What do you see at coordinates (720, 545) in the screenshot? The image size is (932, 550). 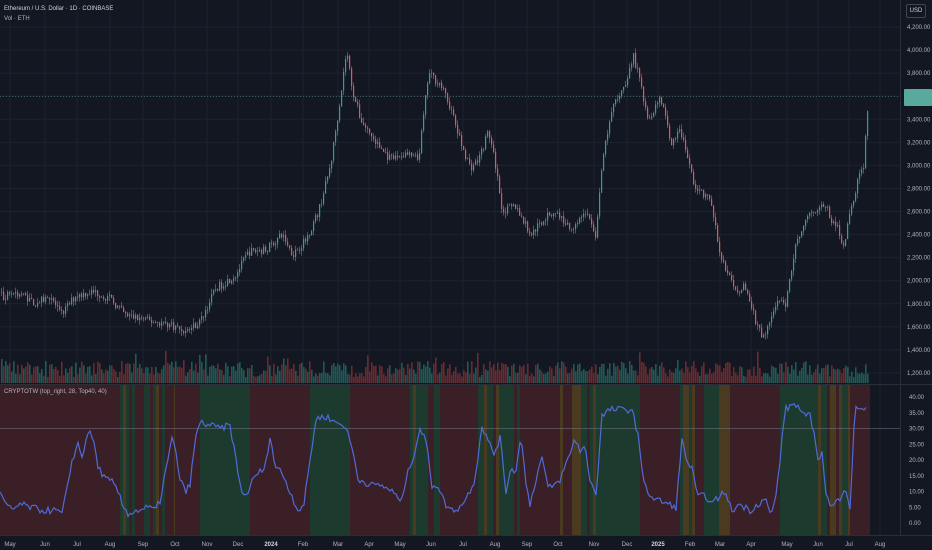 I see `time-tick-label: Mar` at bounding box center [720, 545].